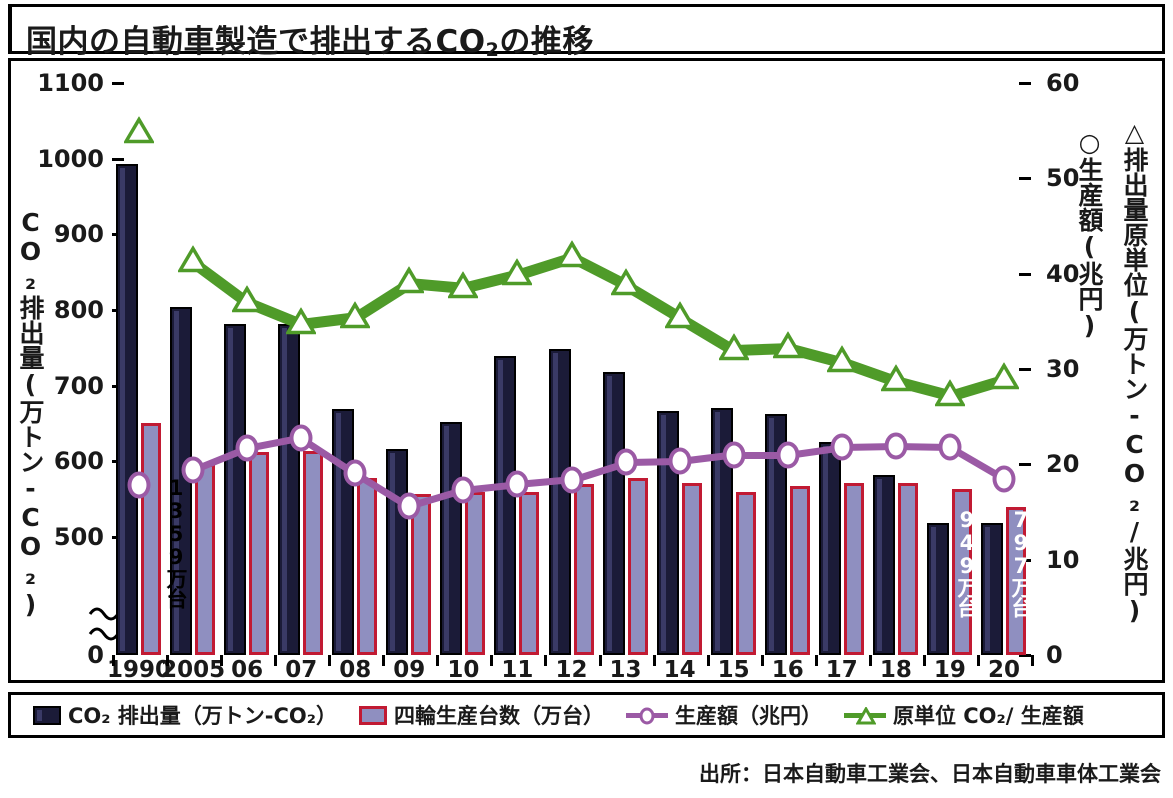  Describe the element at coordinates (1063, 559) in the screenshot. I see `y-tick-right-10: 10` at that location.